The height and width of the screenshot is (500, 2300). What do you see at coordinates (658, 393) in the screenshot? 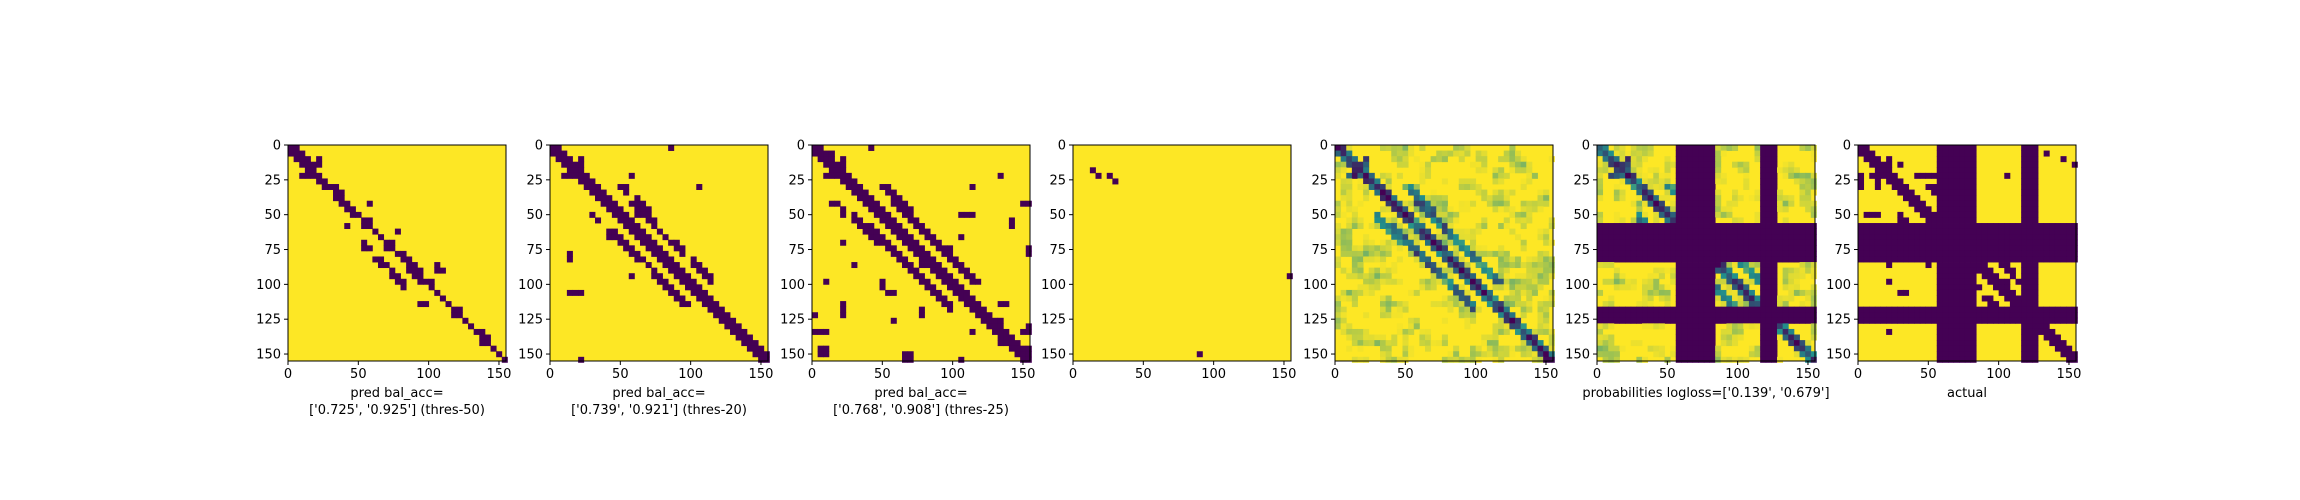
I see `x-axis-label: pred bal_acc=` at bounding box center [658, 393].